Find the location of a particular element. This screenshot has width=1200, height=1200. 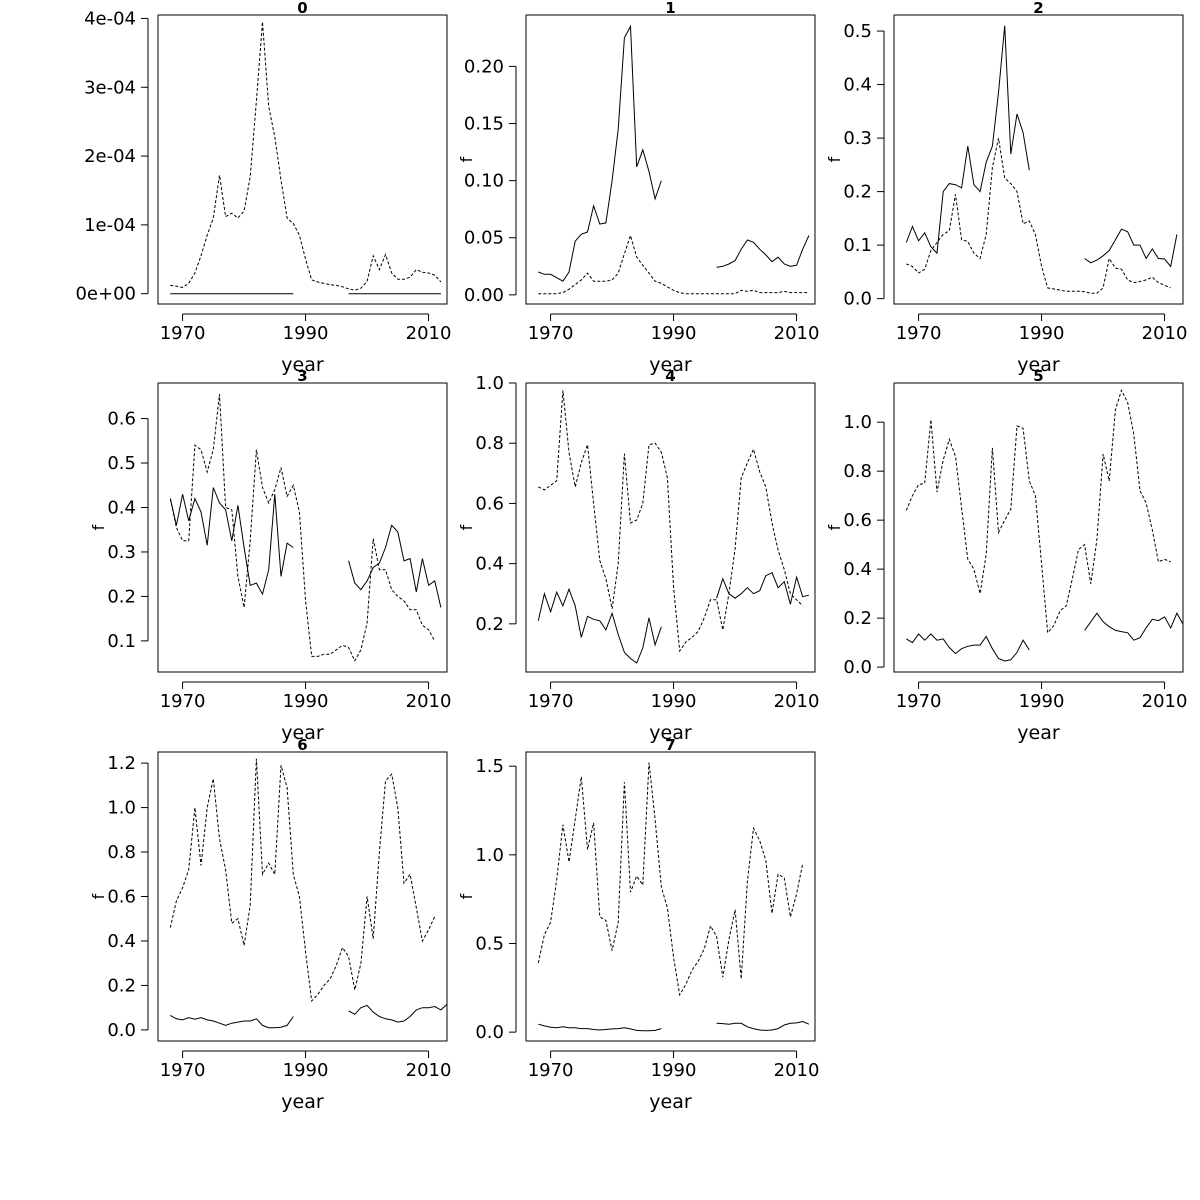

panel-title: 2 is located at coordinates (1038, 8).